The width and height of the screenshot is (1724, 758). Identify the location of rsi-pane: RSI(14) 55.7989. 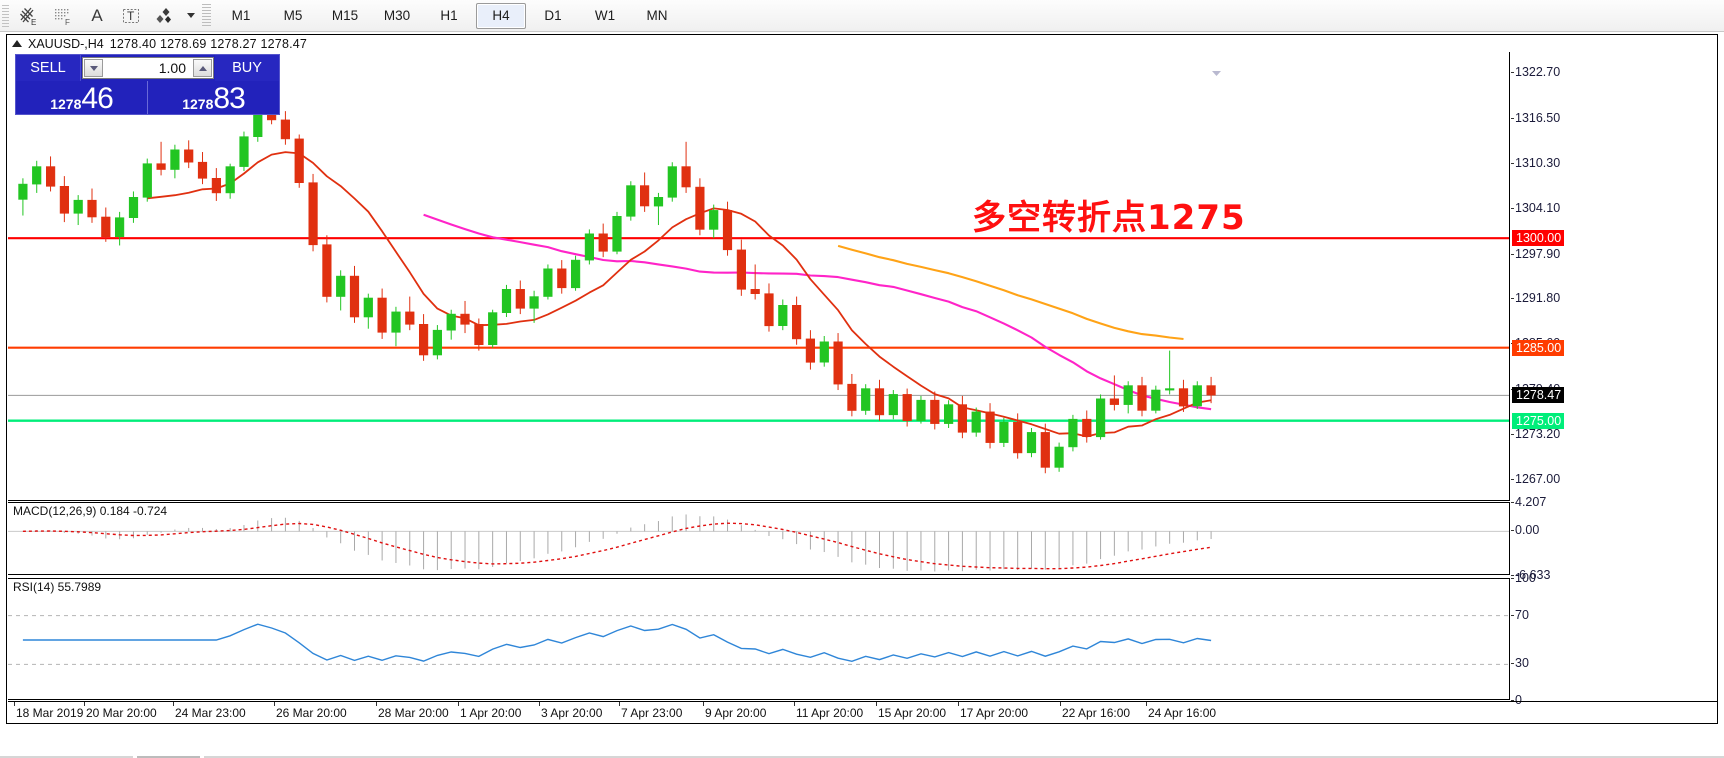
(759, 639).